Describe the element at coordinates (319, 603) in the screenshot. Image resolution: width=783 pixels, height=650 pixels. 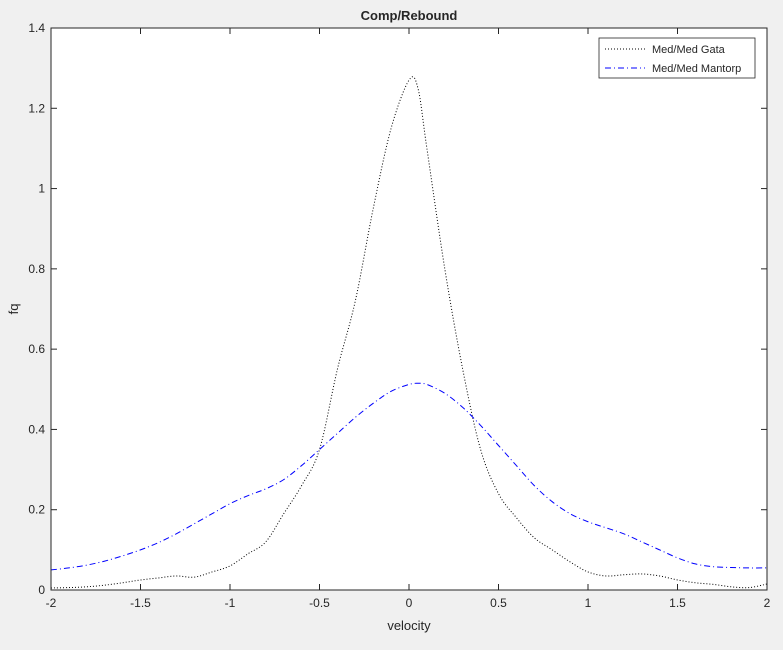
I see `x-tick-label: -0.5` at that location.